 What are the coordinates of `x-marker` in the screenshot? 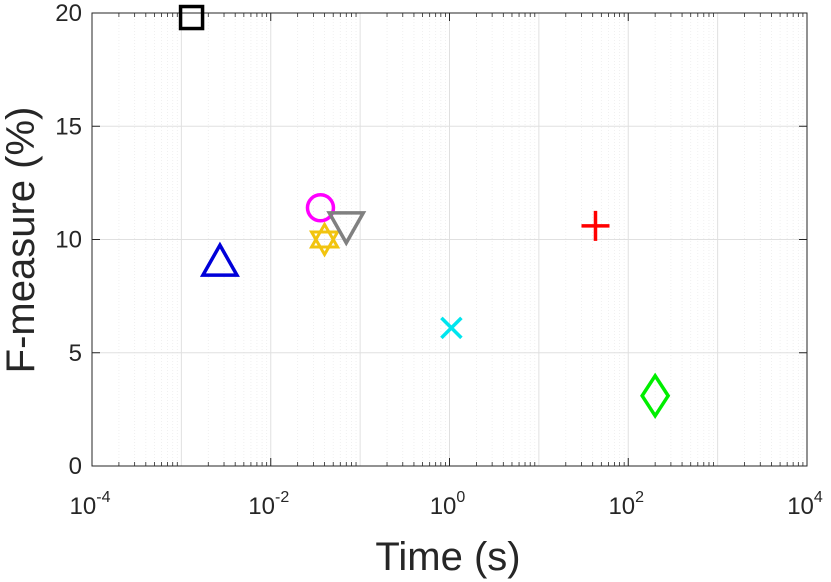 It's located at (451, 328).